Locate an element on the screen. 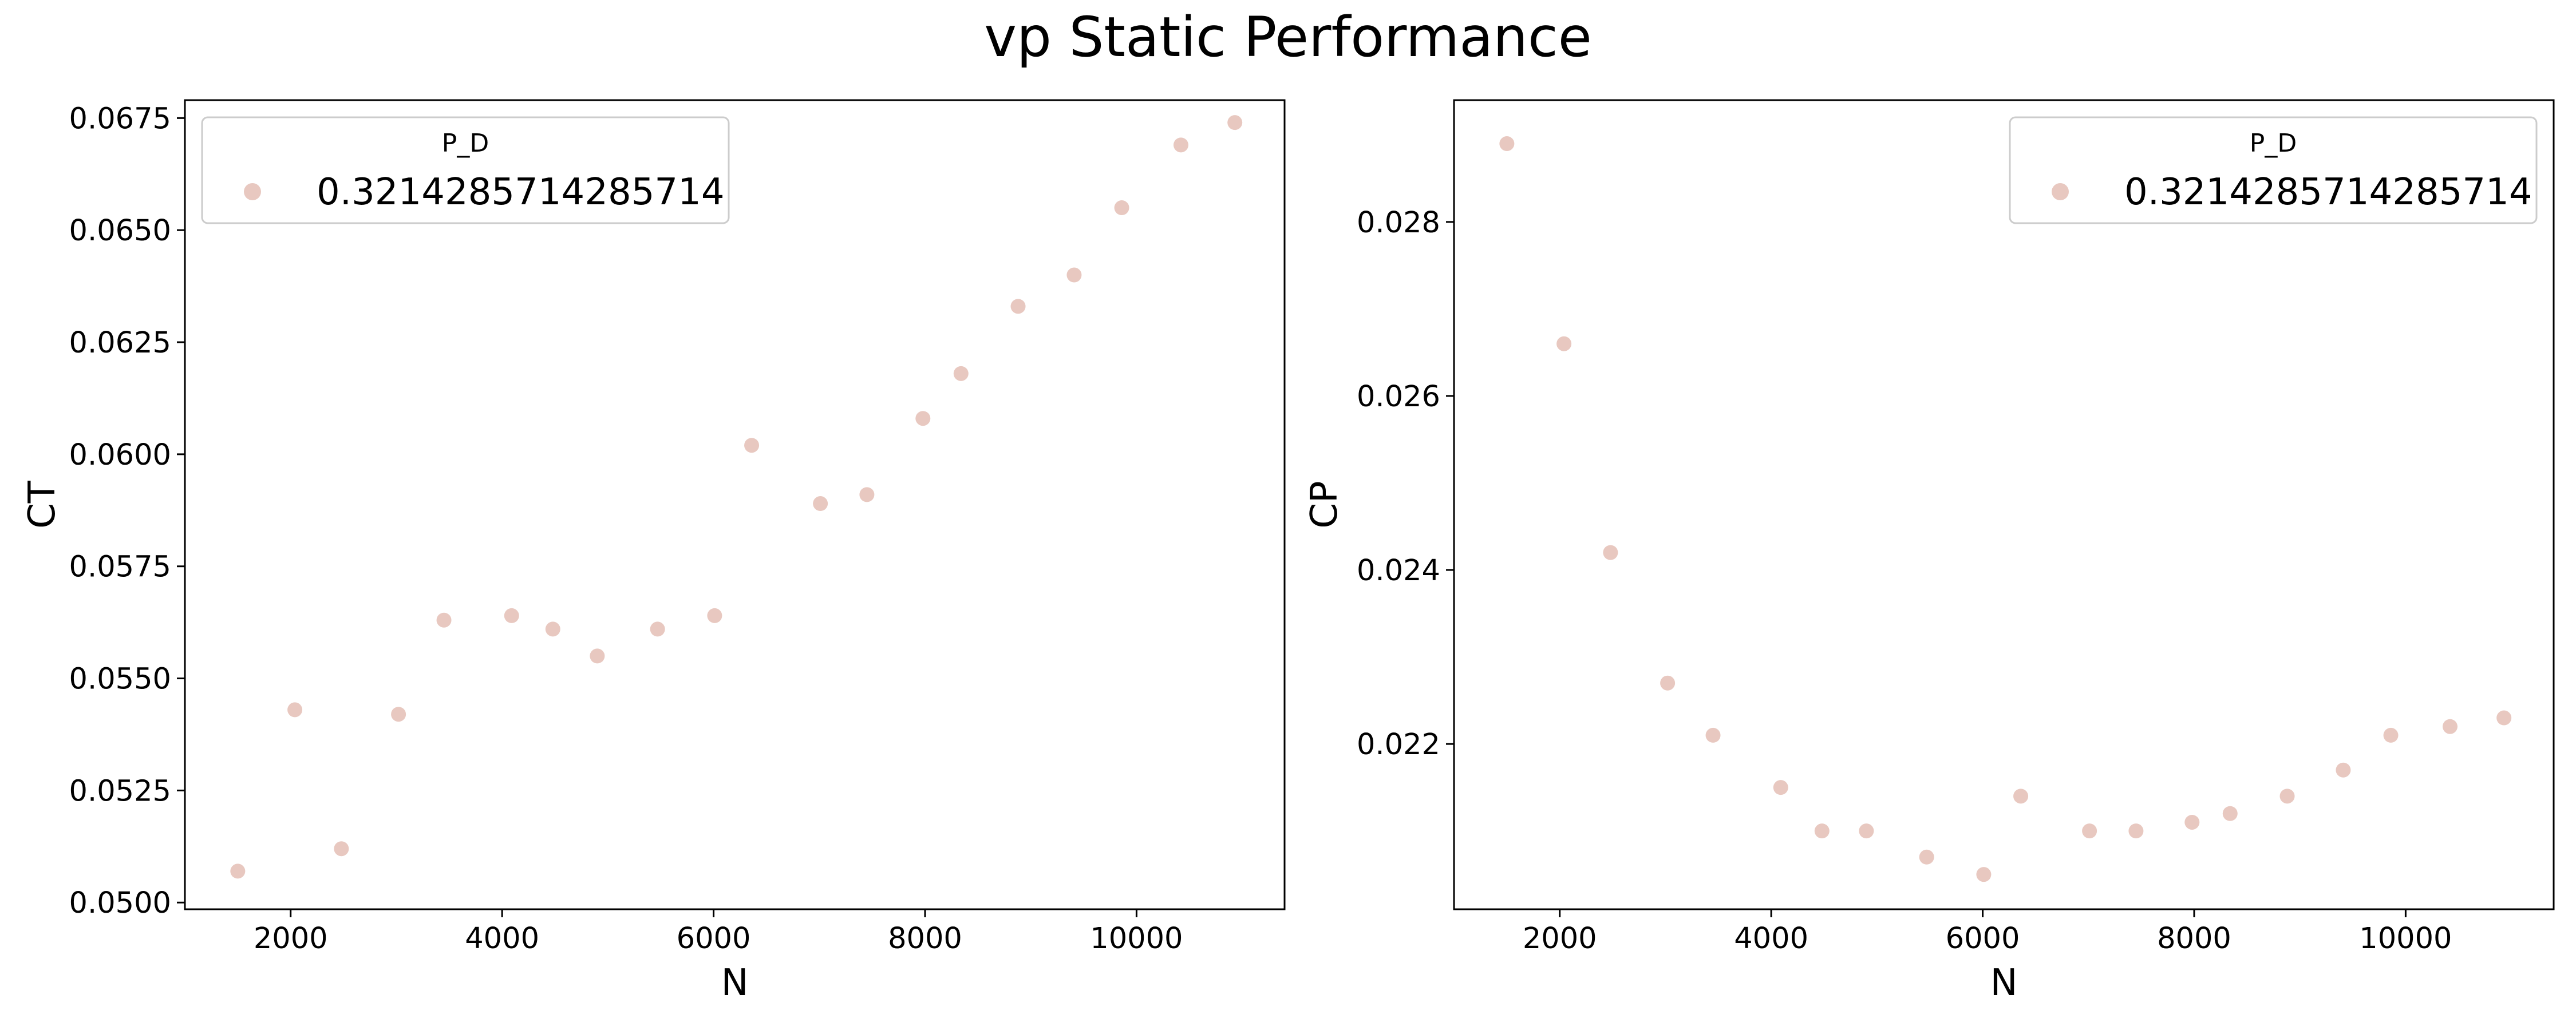  y-tick-label: 0.026 is located at coordinates (1398, 397).